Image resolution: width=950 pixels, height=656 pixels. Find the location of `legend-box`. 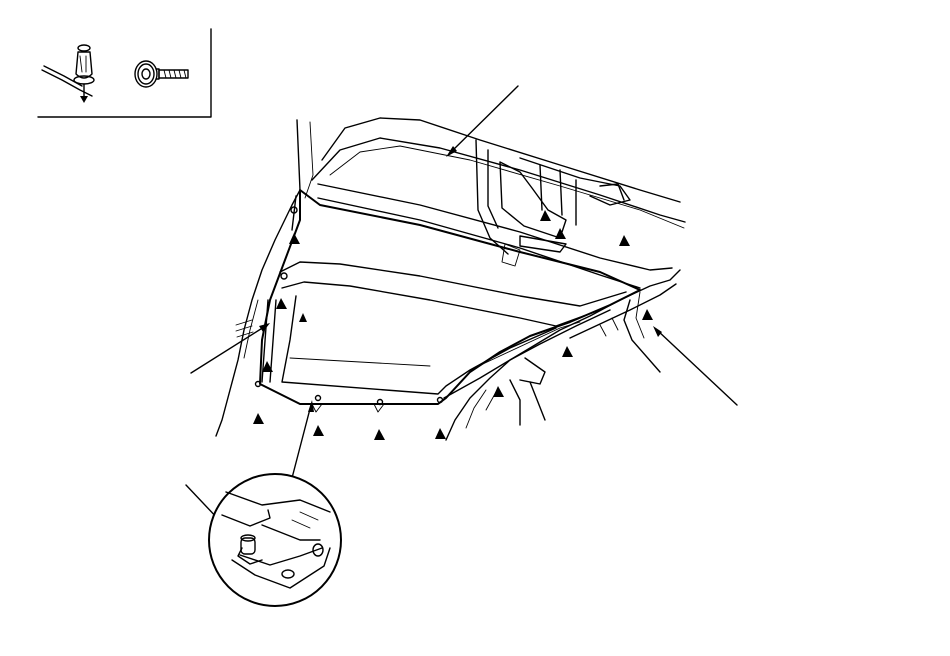

legend-box is located at coordinates (124, 73).